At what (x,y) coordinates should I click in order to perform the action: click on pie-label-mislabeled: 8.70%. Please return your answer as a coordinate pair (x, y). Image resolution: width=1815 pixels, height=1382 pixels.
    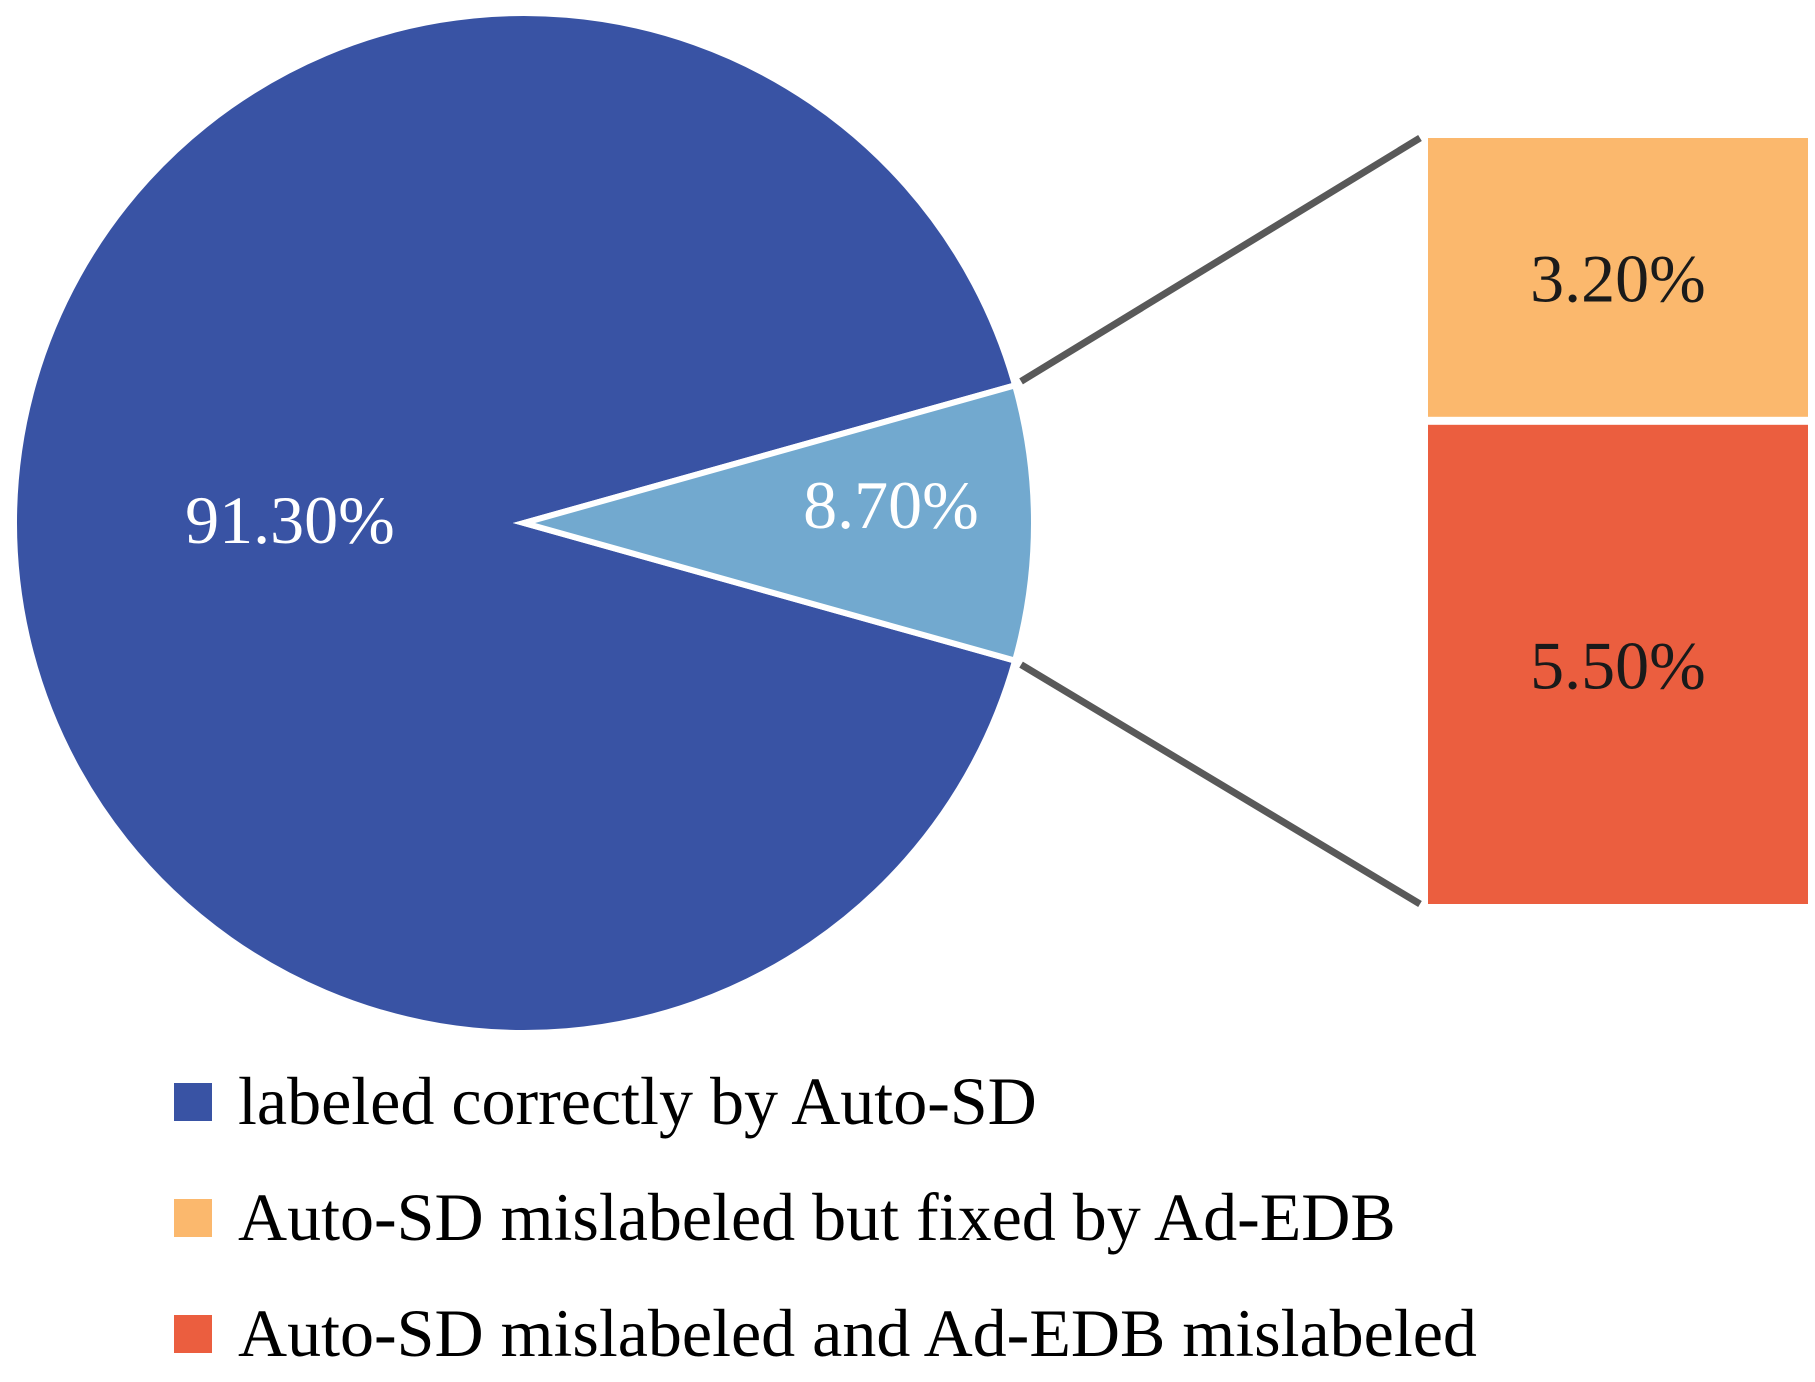
    Looking at the image, I should click on (891, 505).